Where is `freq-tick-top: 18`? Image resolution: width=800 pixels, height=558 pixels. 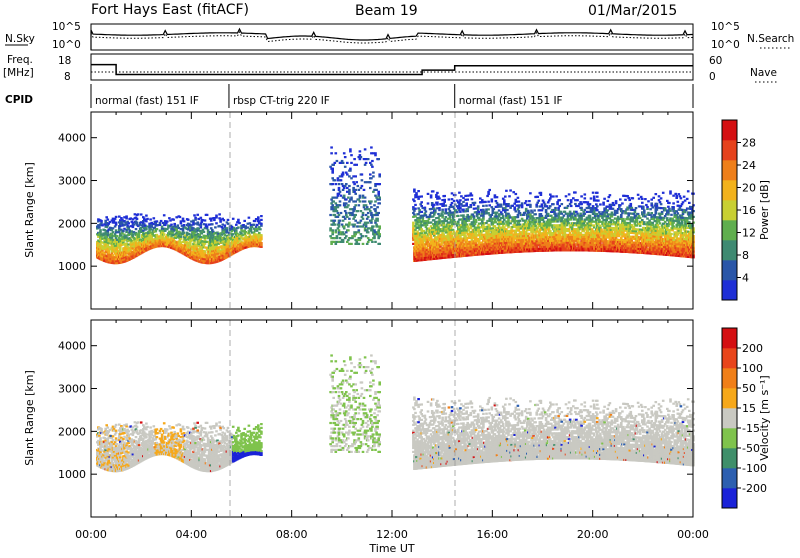 freq-tick-top: 18 is located at coordinates (64, 61).